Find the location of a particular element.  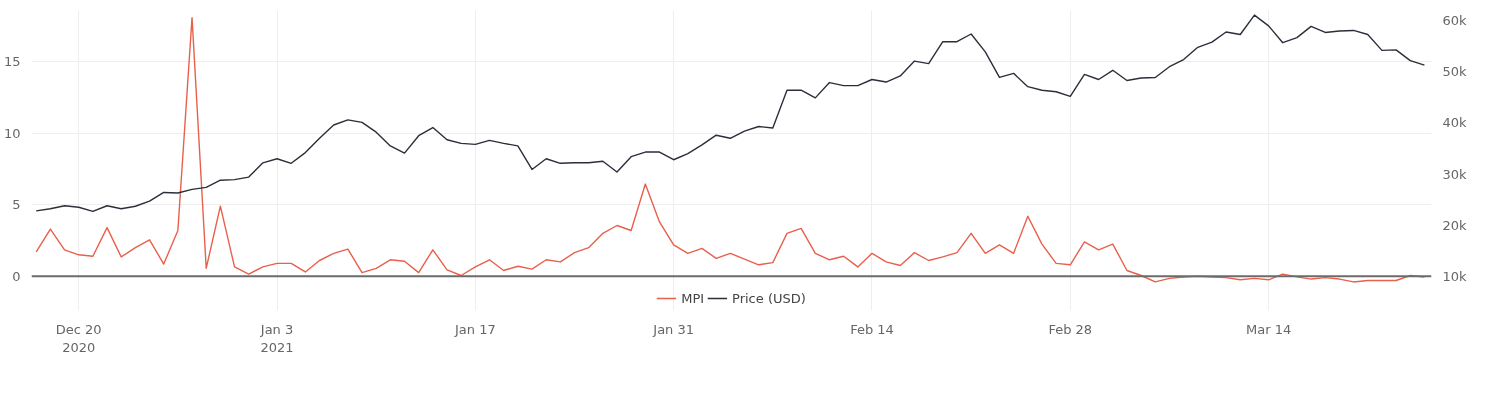

y-tick-label: 0 is located at coordinates (16, 276).